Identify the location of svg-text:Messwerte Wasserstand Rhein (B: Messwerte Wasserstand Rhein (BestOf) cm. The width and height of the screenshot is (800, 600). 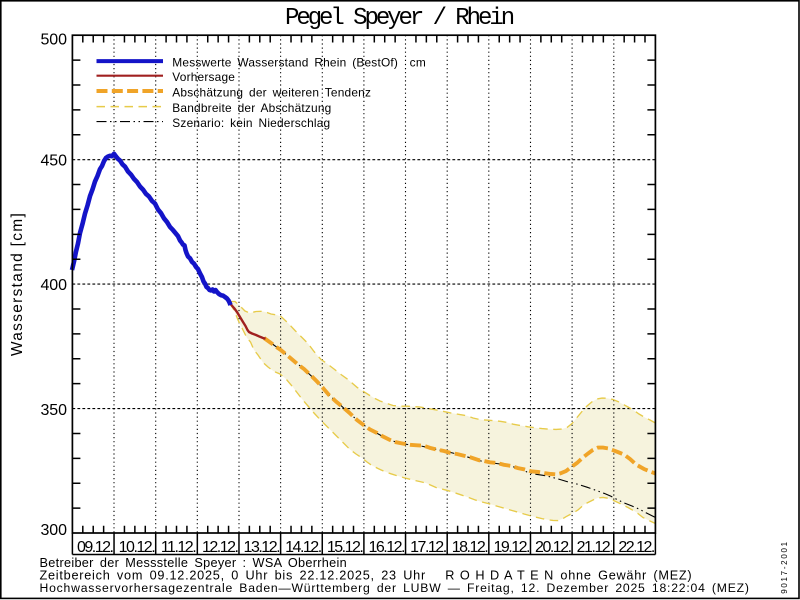
(299, 62).